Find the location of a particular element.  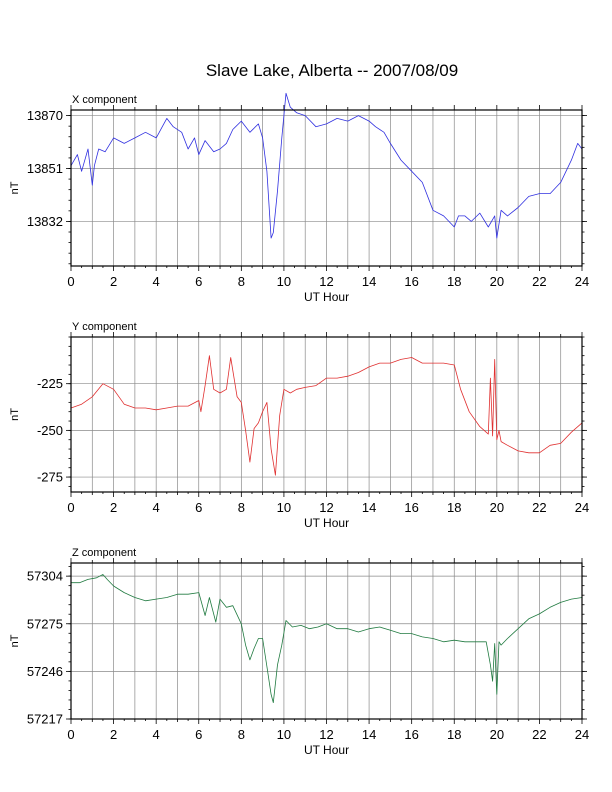

series-line-y is located at coordinates (326, 415).